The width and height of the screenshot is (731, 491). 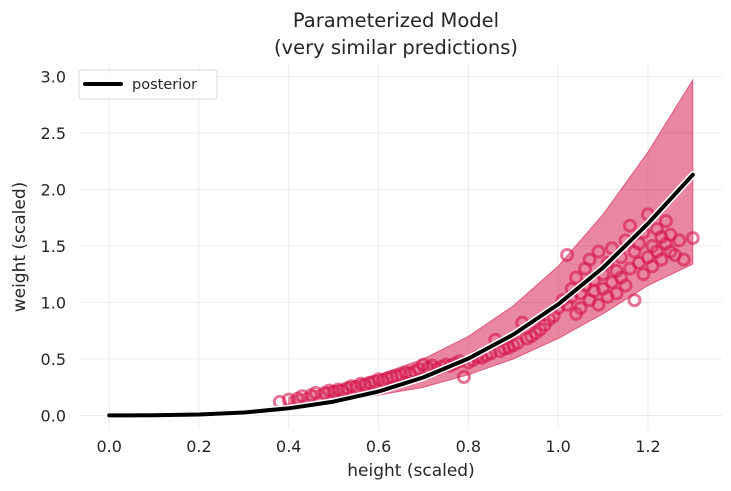 I want to click on x-tick-label: 0.2, so click(x=198, y=446).